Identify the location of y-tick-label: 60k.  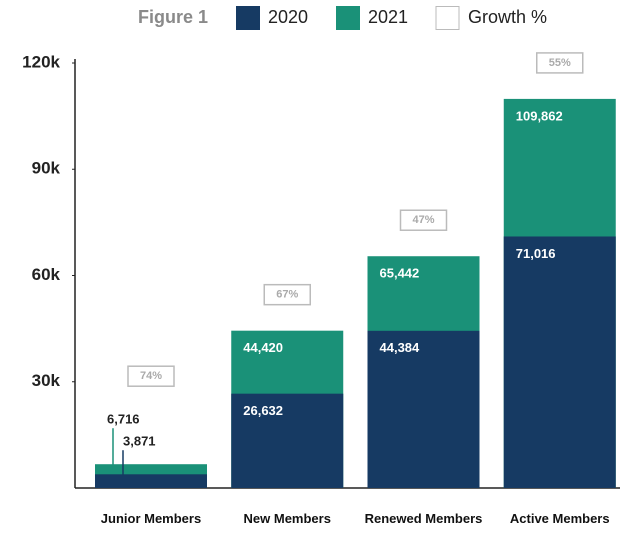
(46, 274).